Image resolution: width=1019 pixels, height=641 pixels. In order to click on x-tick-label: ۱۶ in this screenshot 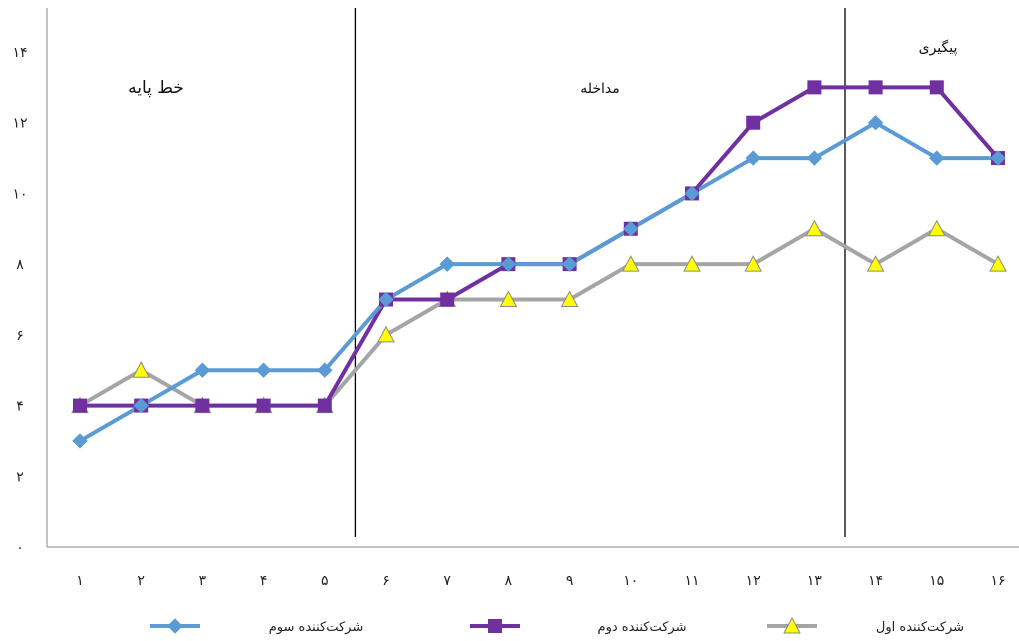, I will do `click(997, 581)`.